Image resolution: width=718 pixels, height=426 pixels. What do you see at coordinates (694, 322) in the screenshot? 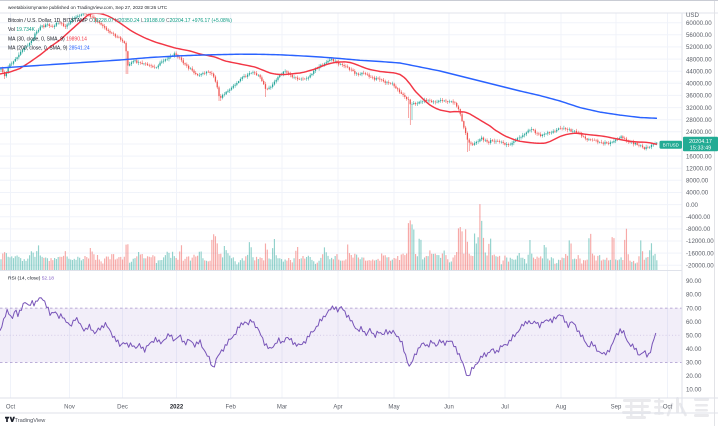
I see `svg-text: 60.00` at bounding box center [694, 322].